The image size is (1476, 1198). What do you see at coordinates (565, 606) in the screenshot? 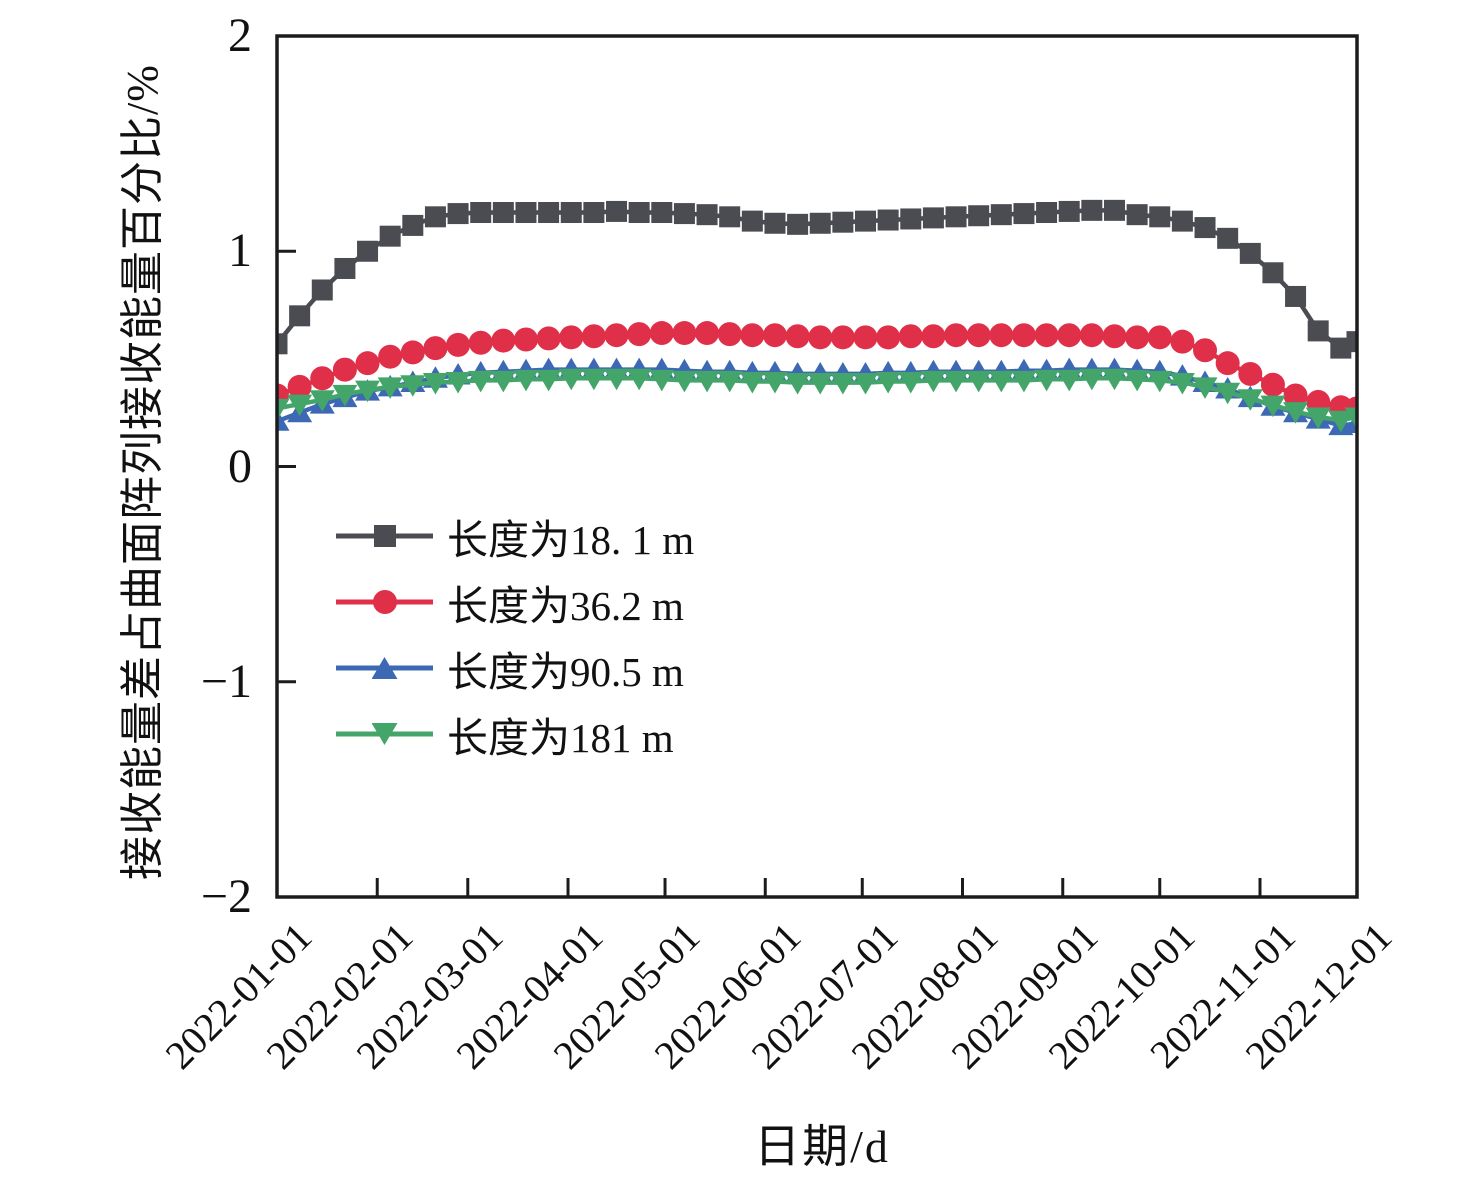
I see `legend-label: 长度为36.2 m` at bounding box center [565, 606].